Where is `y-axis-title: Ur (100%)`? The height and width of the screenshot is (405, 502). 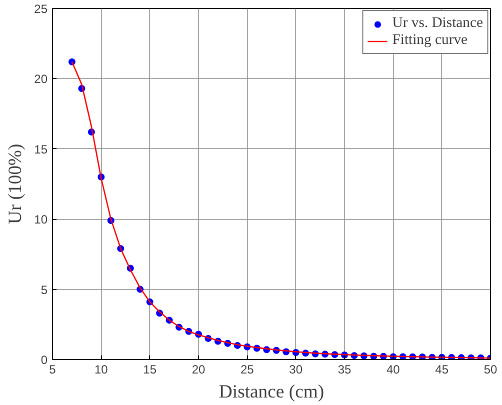
y-axis-title: Ur (100%) is located at coordinates (15, 184).